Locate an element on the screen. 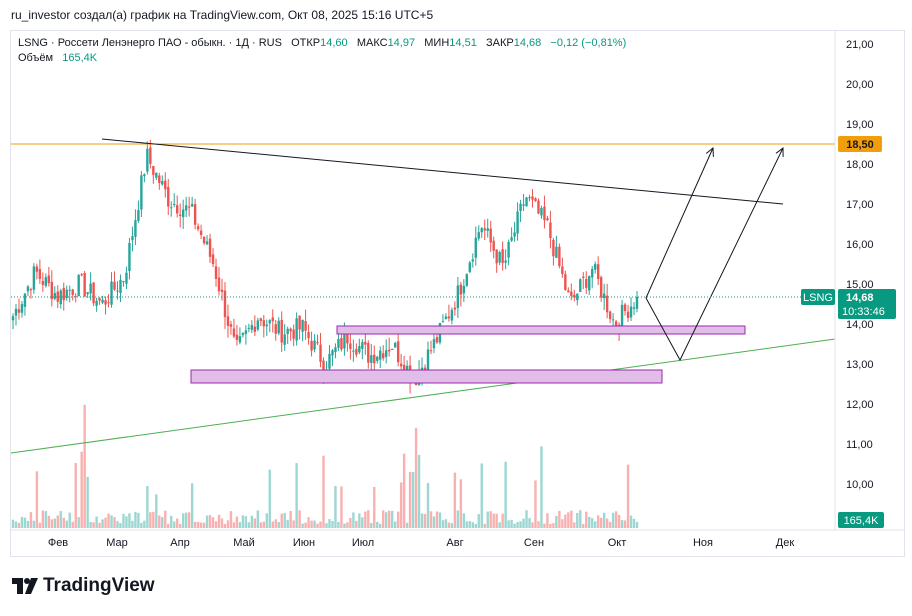 The height and width of the screenshot is (616, 912). change-value: −0,12 (−0,81%) is located at coordinates (588, 43).